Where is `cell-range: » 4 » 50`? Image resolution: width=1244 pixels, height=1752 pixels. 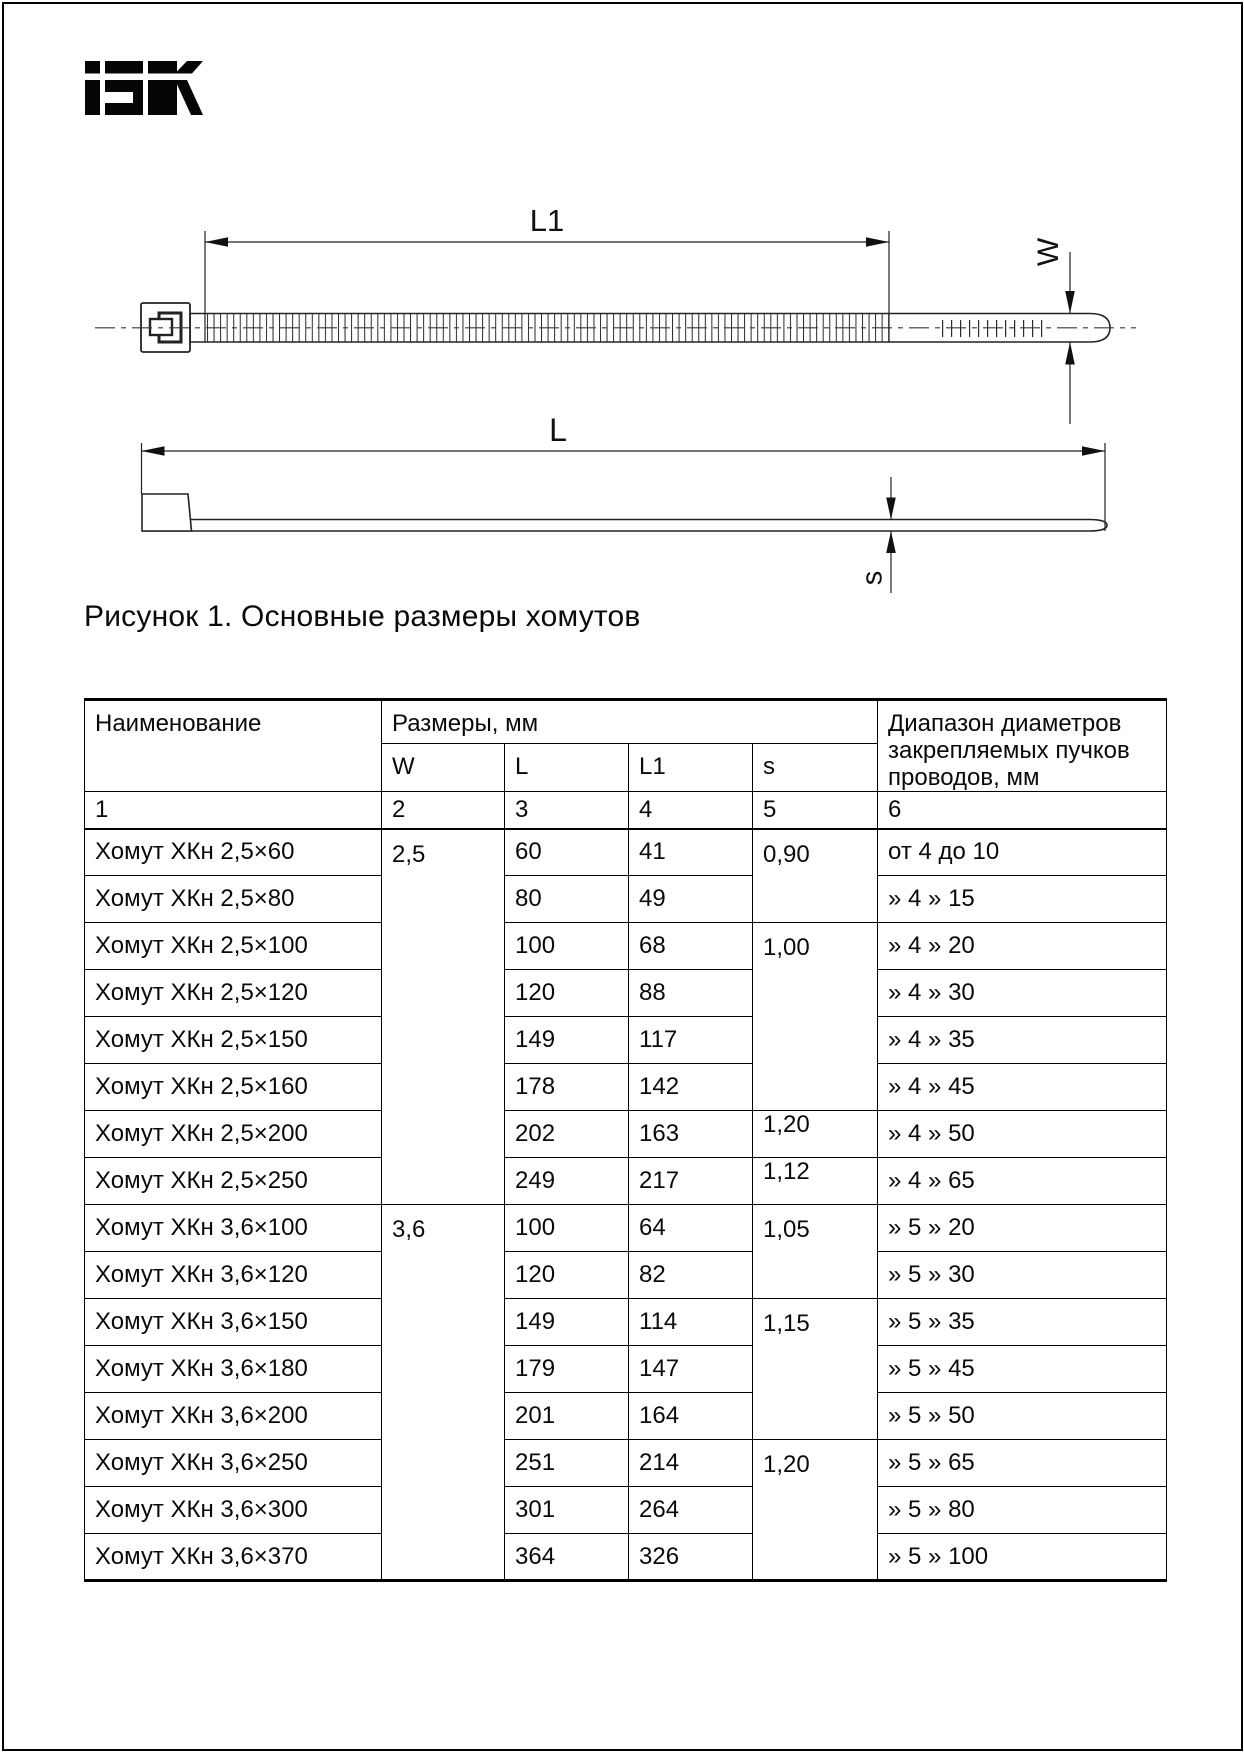 cell-range: » 4 » 50 is located at coordinates (1022, 1134).